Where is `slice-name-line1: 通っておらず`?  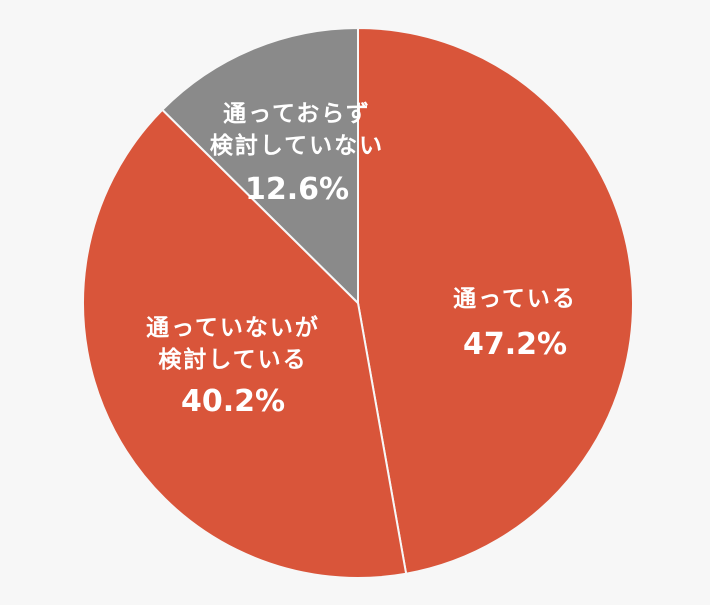
slice-name-line1: 通っておらず is located at coordinates (297, 114).